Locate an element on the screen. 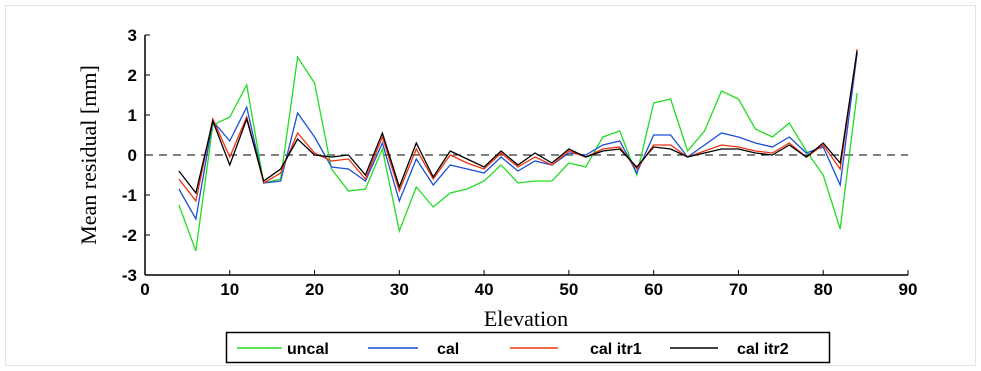  x-tick-label: 70 is located at coordinates (738, 289).